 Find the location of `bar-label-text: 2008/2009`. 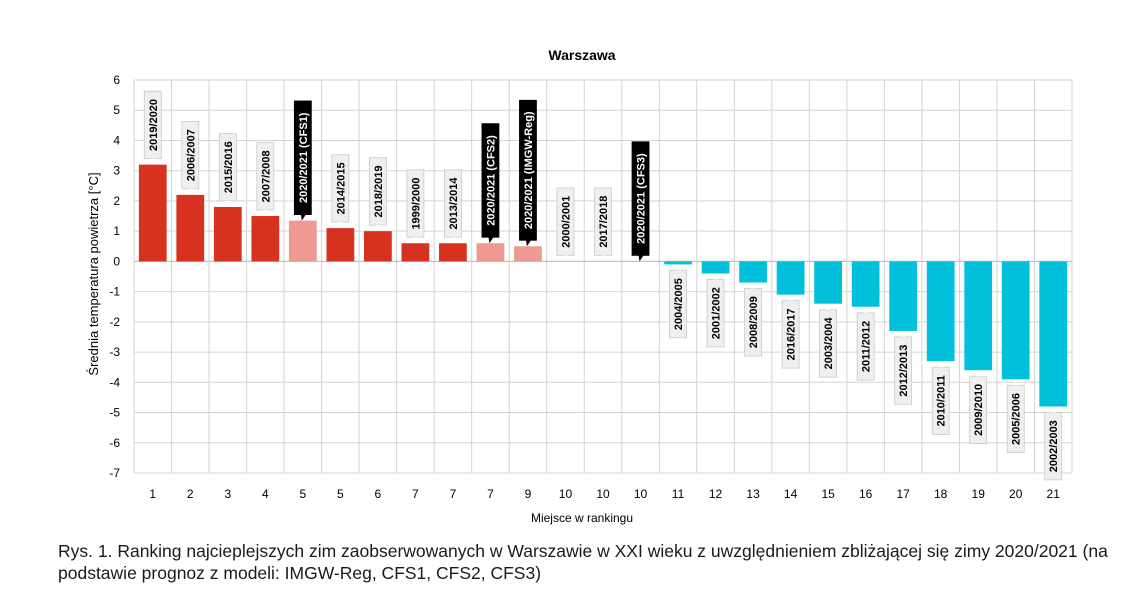

bar-label-text: 2008/2009 is located at coordinates (754, 322).